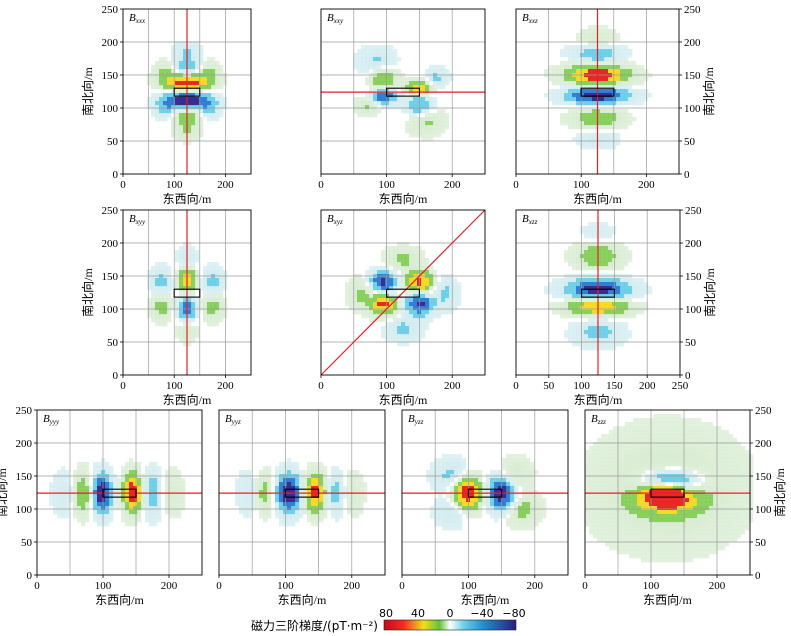 The height and width of the screenshot is (636, 791). I want to click on y-tick-label: 0, so click(30, 576).